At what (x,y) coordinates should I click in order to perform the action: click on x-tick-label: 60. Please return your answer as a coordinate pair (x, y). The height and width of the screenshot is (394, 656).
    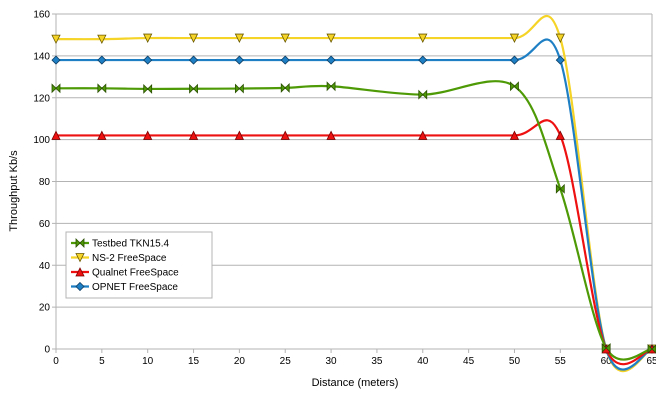
    Looking at the image, I should click on (607, 361).